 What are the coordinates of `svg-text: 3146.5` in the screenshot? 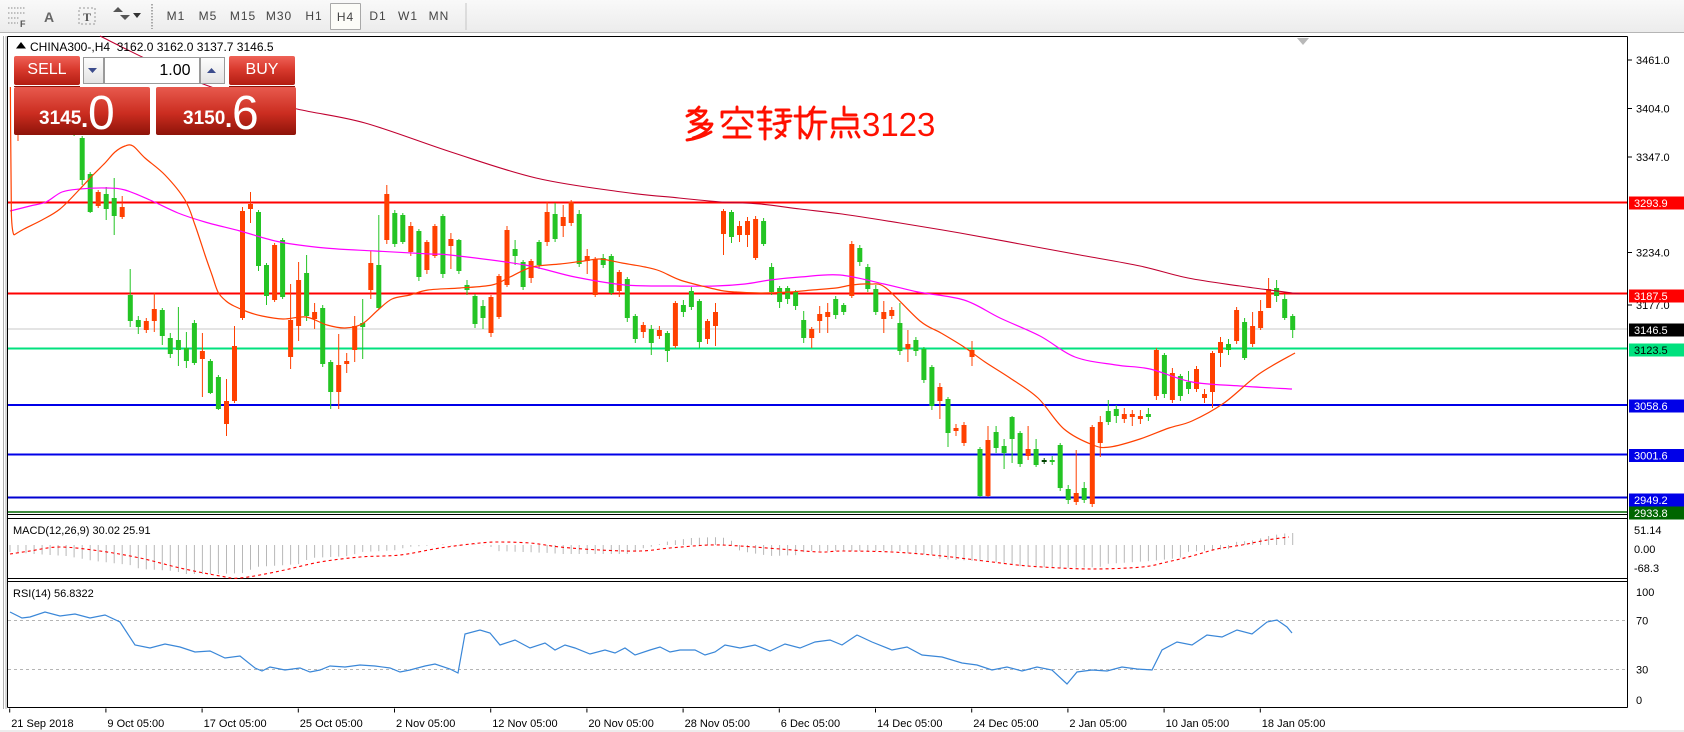 It's located at (1651, 331).